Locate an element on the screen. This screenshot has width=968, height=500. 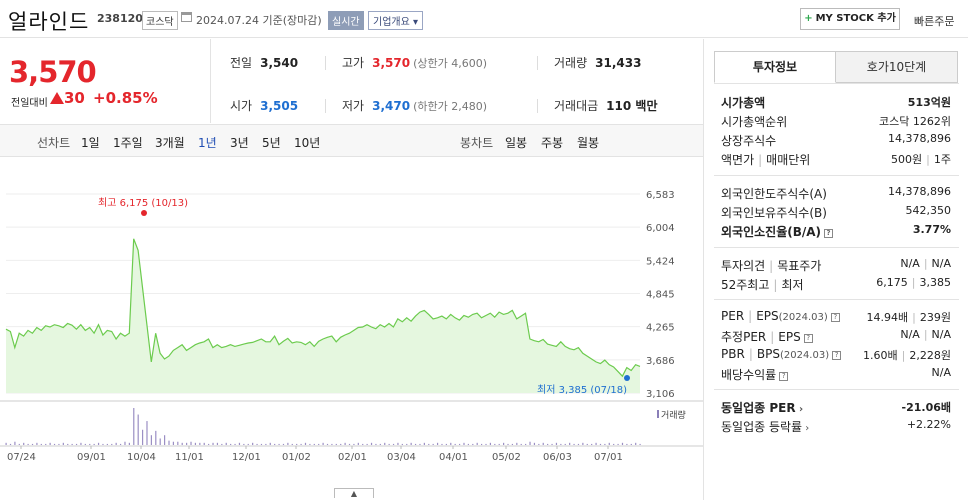
period-3m: 3개월 is located at coordinates (170, 143).